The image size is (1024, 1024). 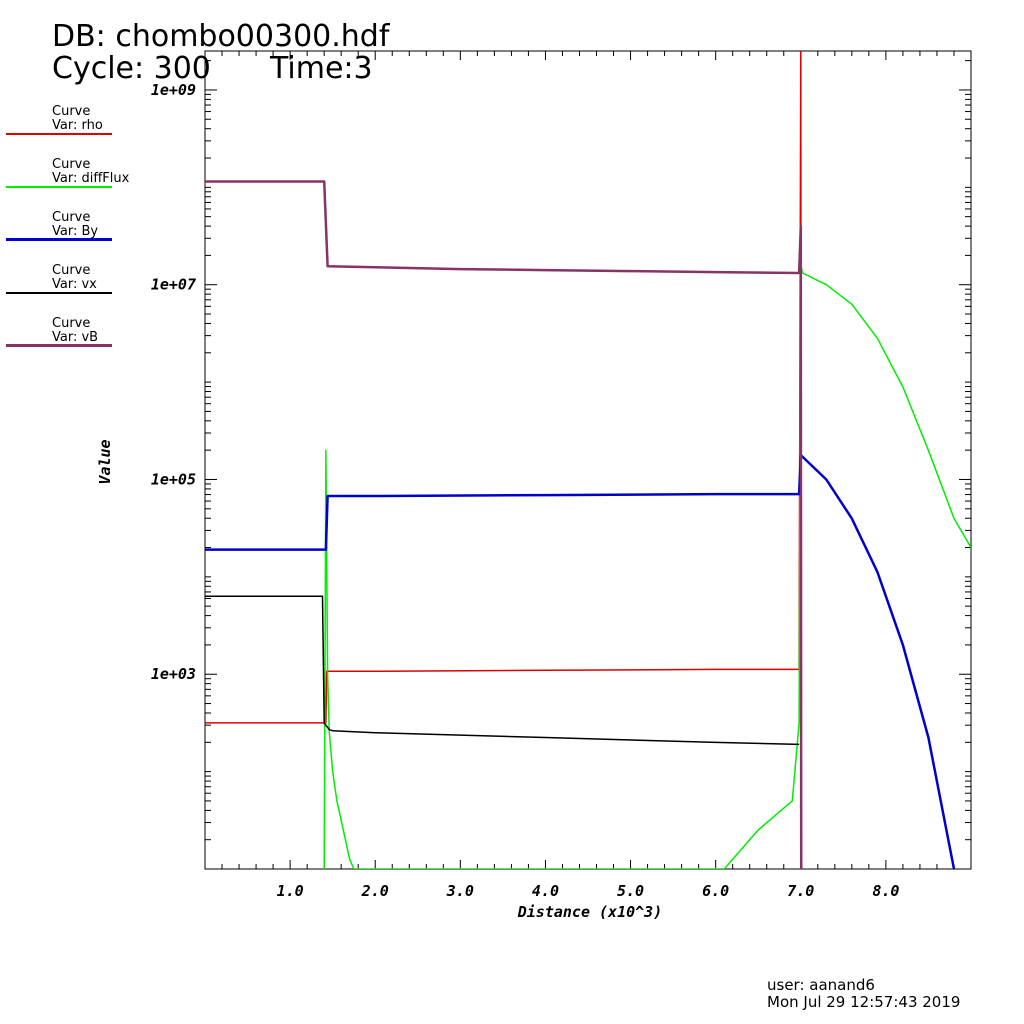 I want to click on y-axis-title: Value, so click(x=105, y=461).